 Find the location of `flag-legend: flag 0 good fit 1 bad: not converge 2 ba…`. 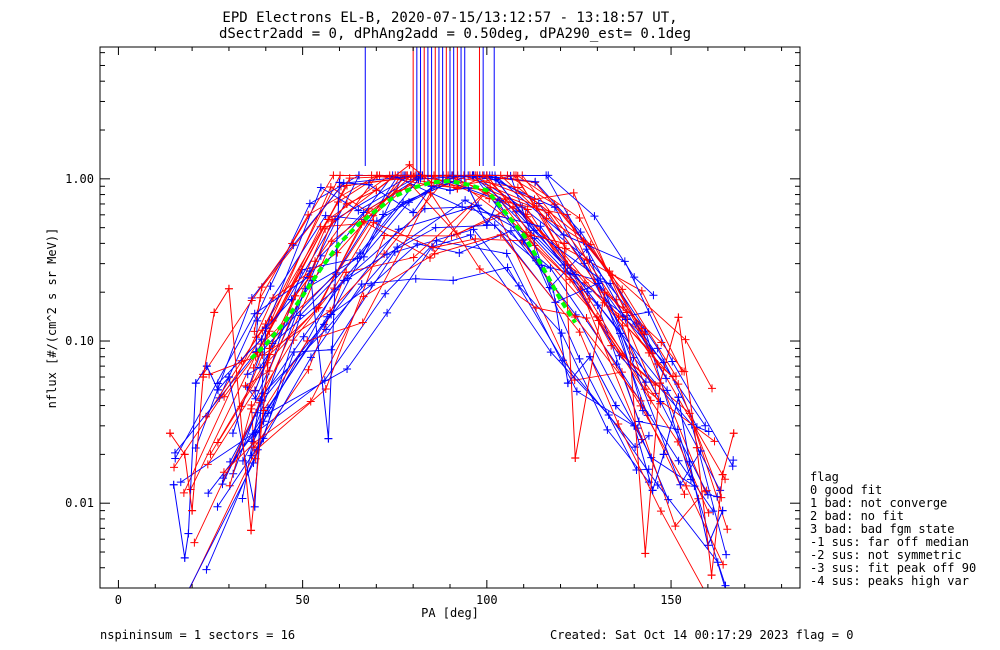

flag-legend: flag 0 good fit 1 bad: not converge 2 ba… is located at coordinates (893, 529).